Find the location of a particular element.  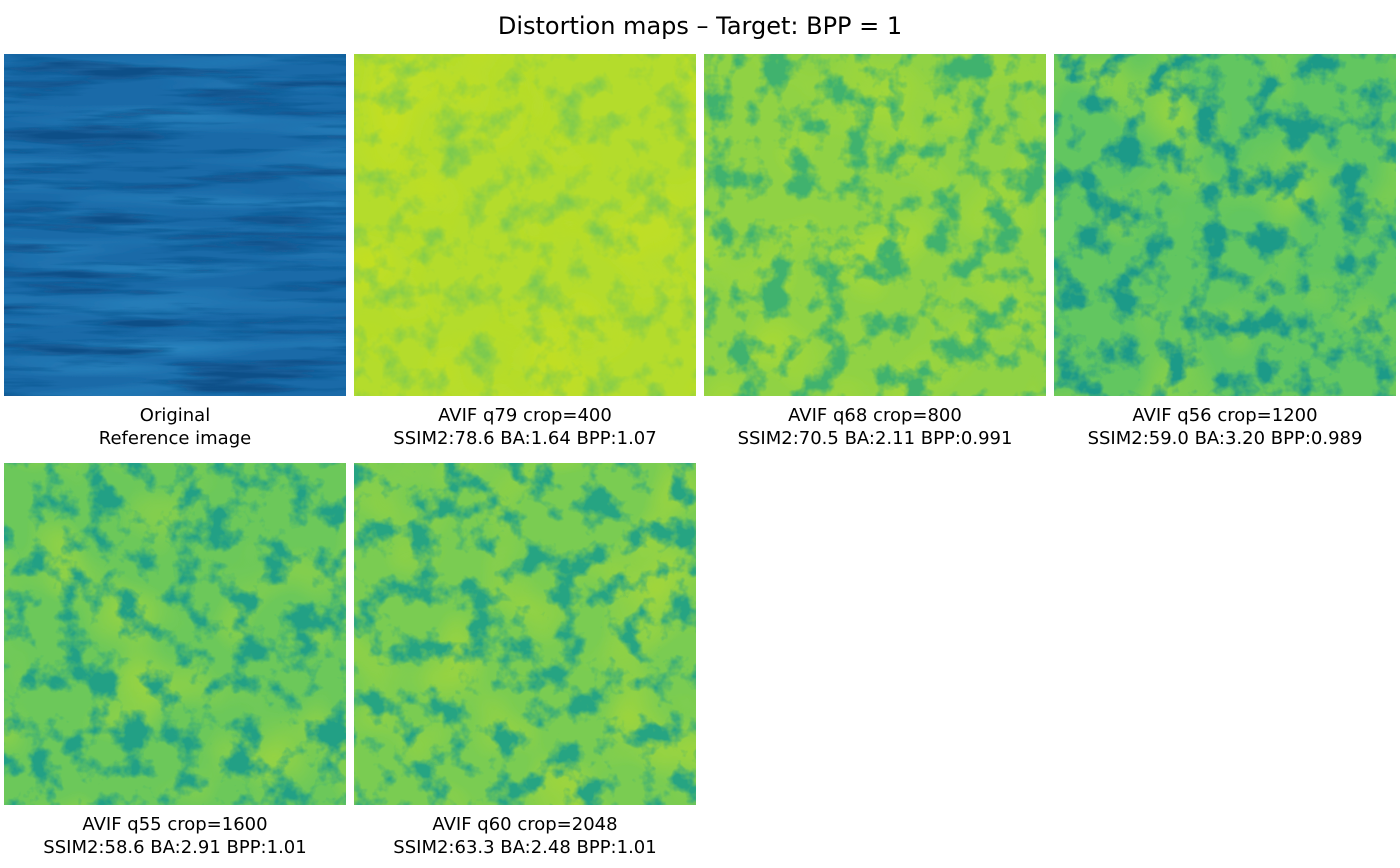

caption-label: AVIF q60 crop=2048 is located at coordinates (525, 824).